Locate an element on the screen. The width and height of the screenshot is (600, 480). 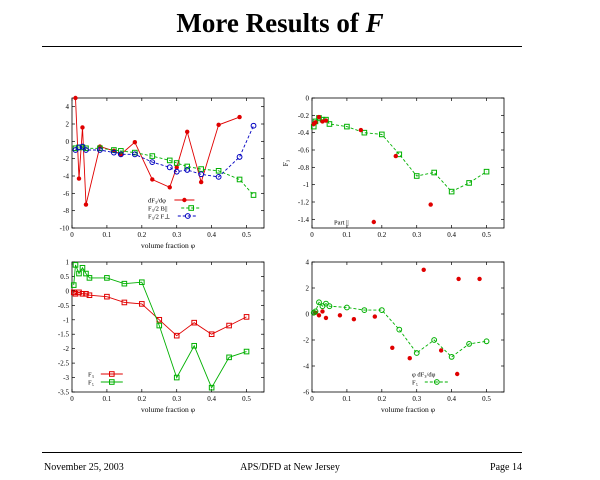
y-tick-label: -1.5 is located at coordinates (64, 335).